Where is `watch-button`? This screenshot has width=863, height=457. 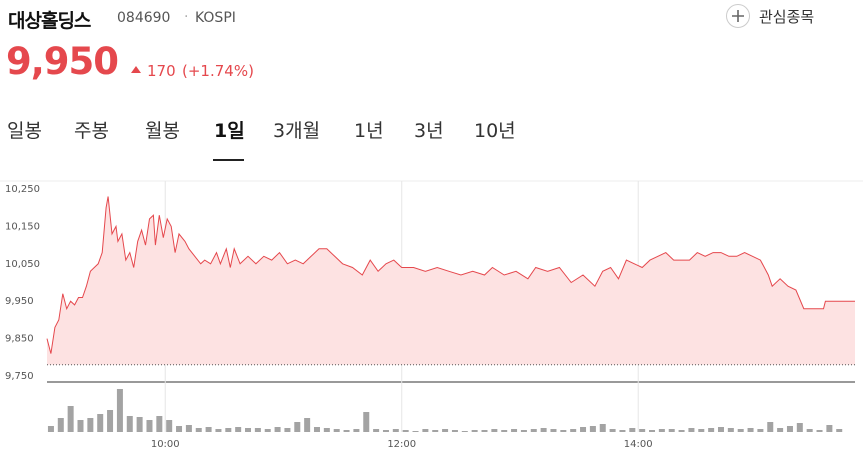
watch-button is located at coordinates (738, 16).